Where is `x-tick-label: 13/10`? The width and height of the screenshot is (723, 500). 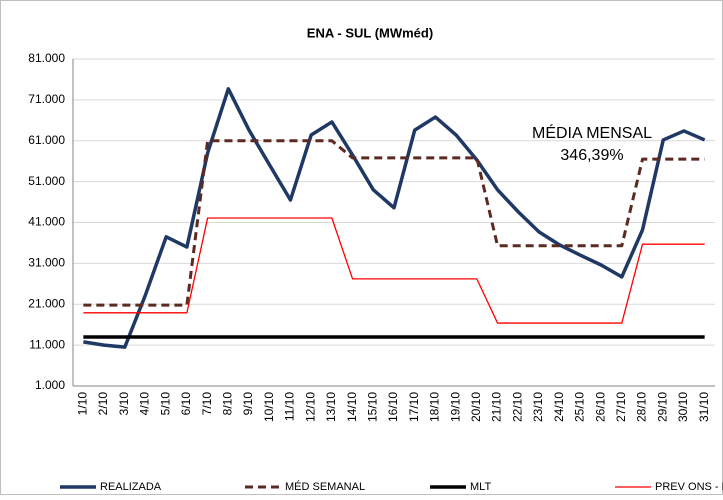 x-tick-label: 13/10 is located at coordinates (331, 407).